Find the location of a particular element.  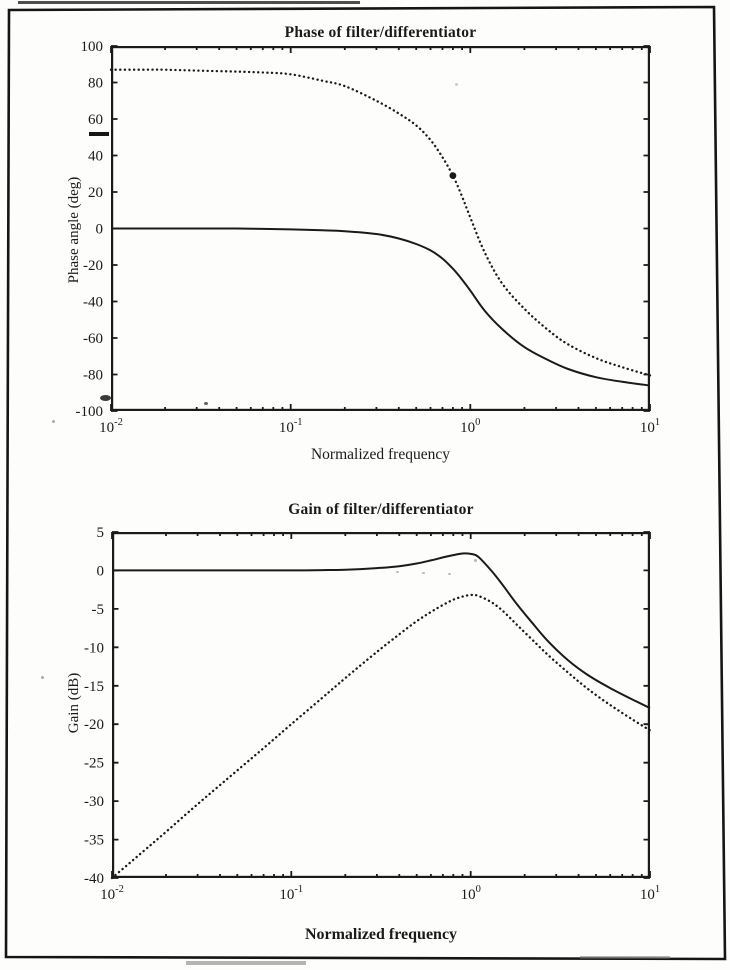

filter-gain-curve is located at coordinates (381, 631).